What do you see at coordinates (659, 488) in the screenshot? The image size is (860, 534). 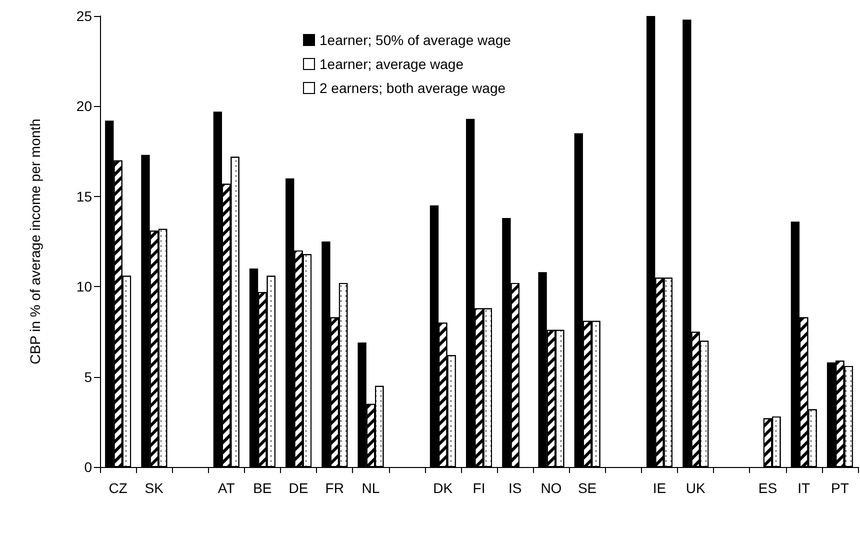 I see `x-tick-label: IE` at bounding box center [659, 488].